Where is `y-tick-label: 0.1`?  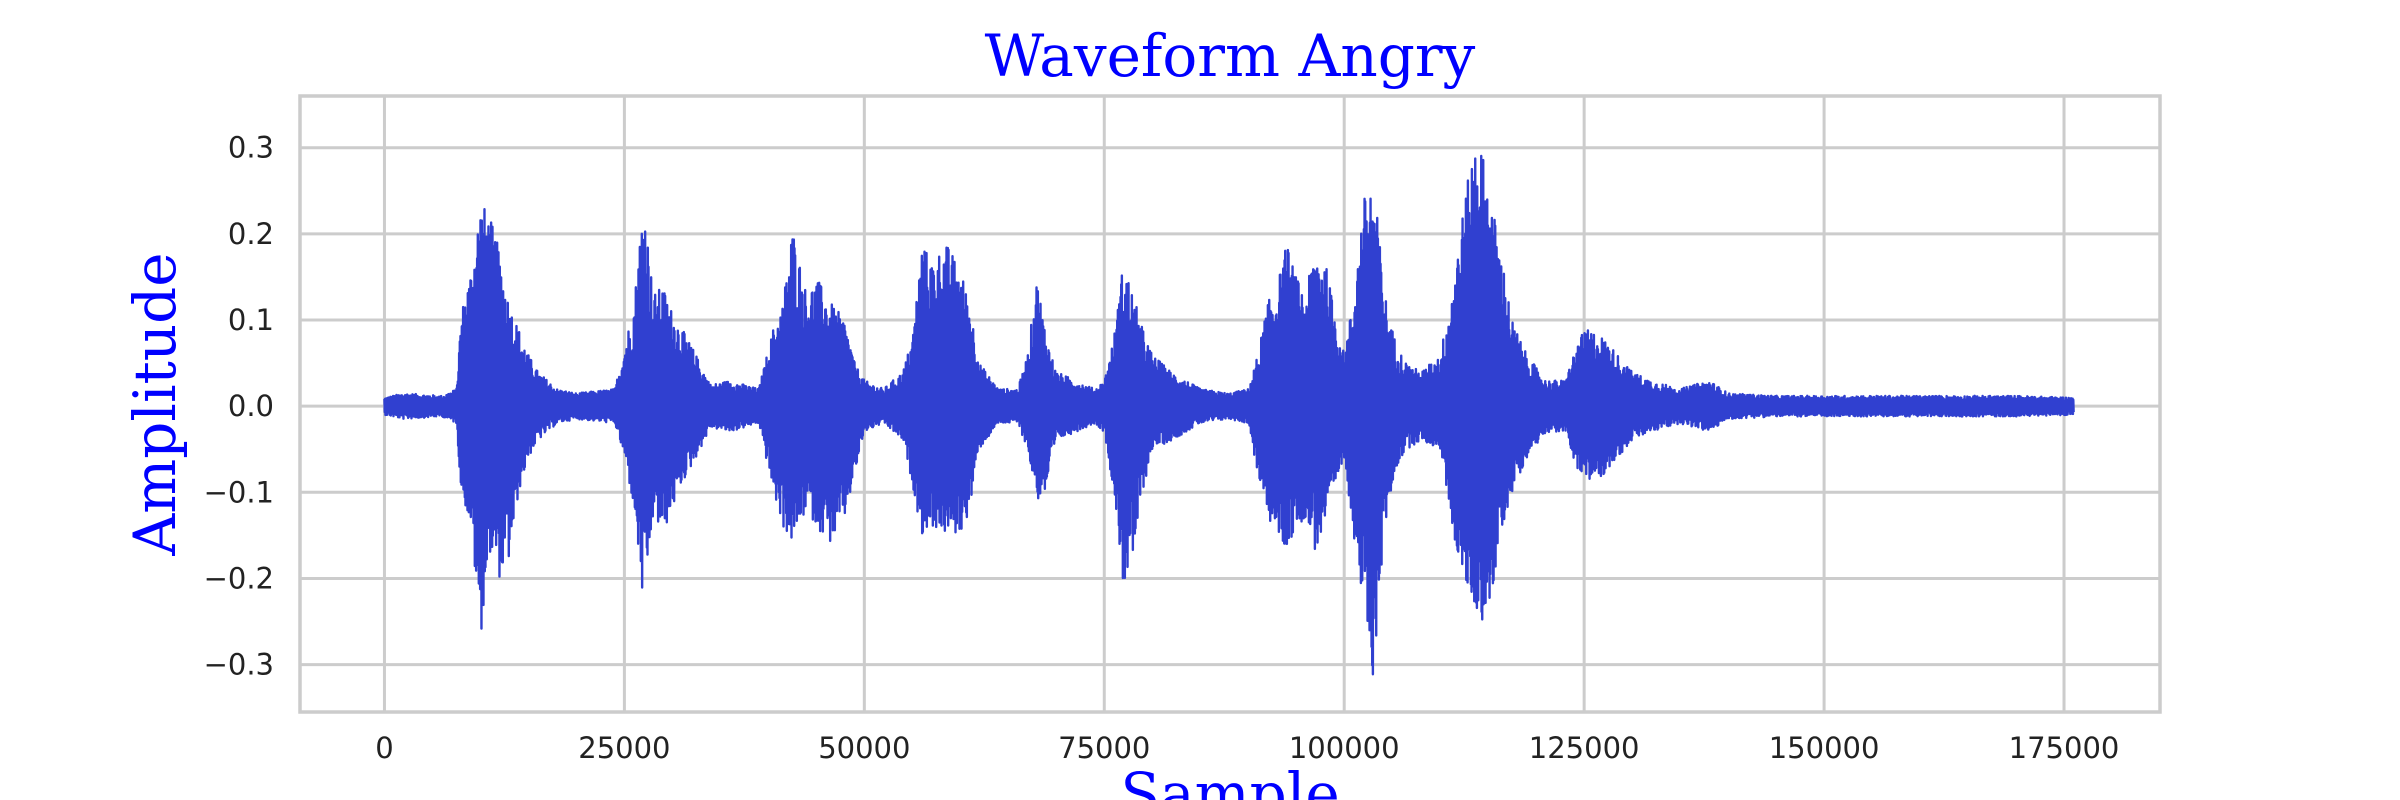 y-tick-label: 0.1 is located at coordinates (251, 320).